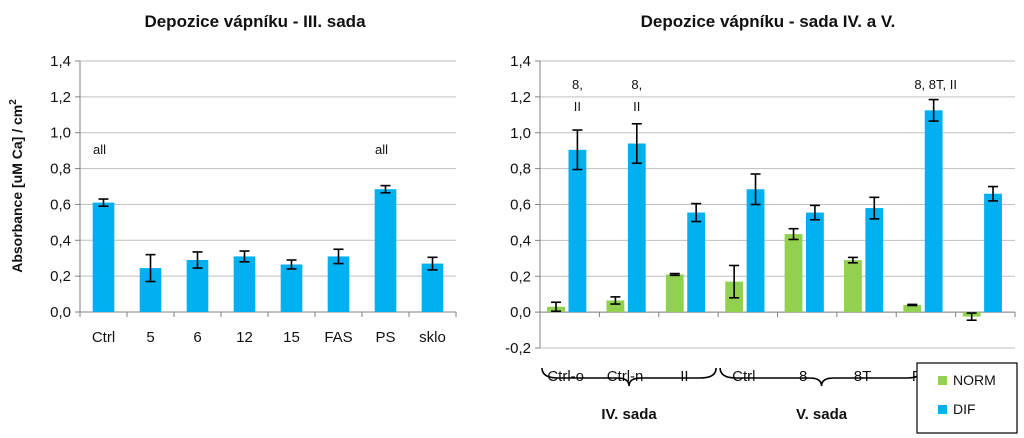 This screenshot has width=1024, height=438. Describe the element at coordinates (935, 84) in the screenshot. I see `significance-label: 8, 8T, II` at that location.